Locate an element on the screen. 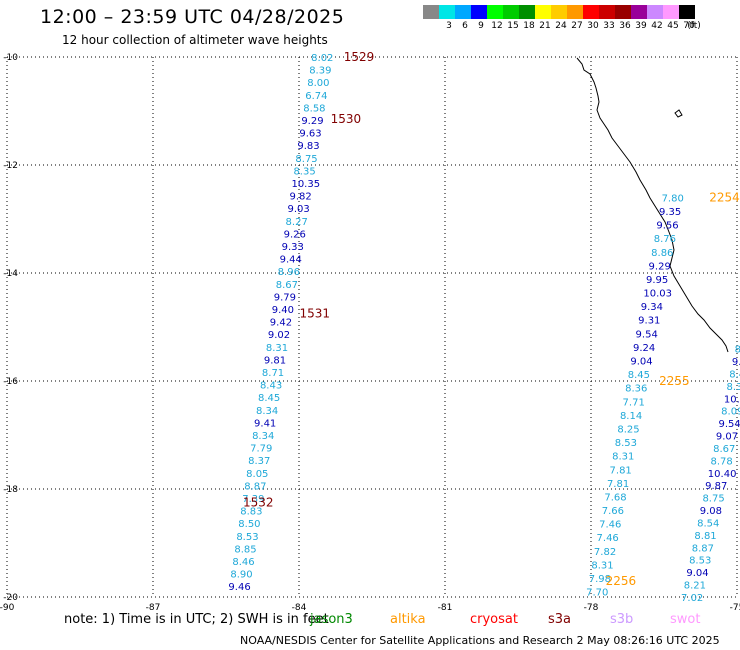 Image resolution: width=740 pixels, height=650 pixels. legend-tick-label: 42 is located at coordinates (657, 26).